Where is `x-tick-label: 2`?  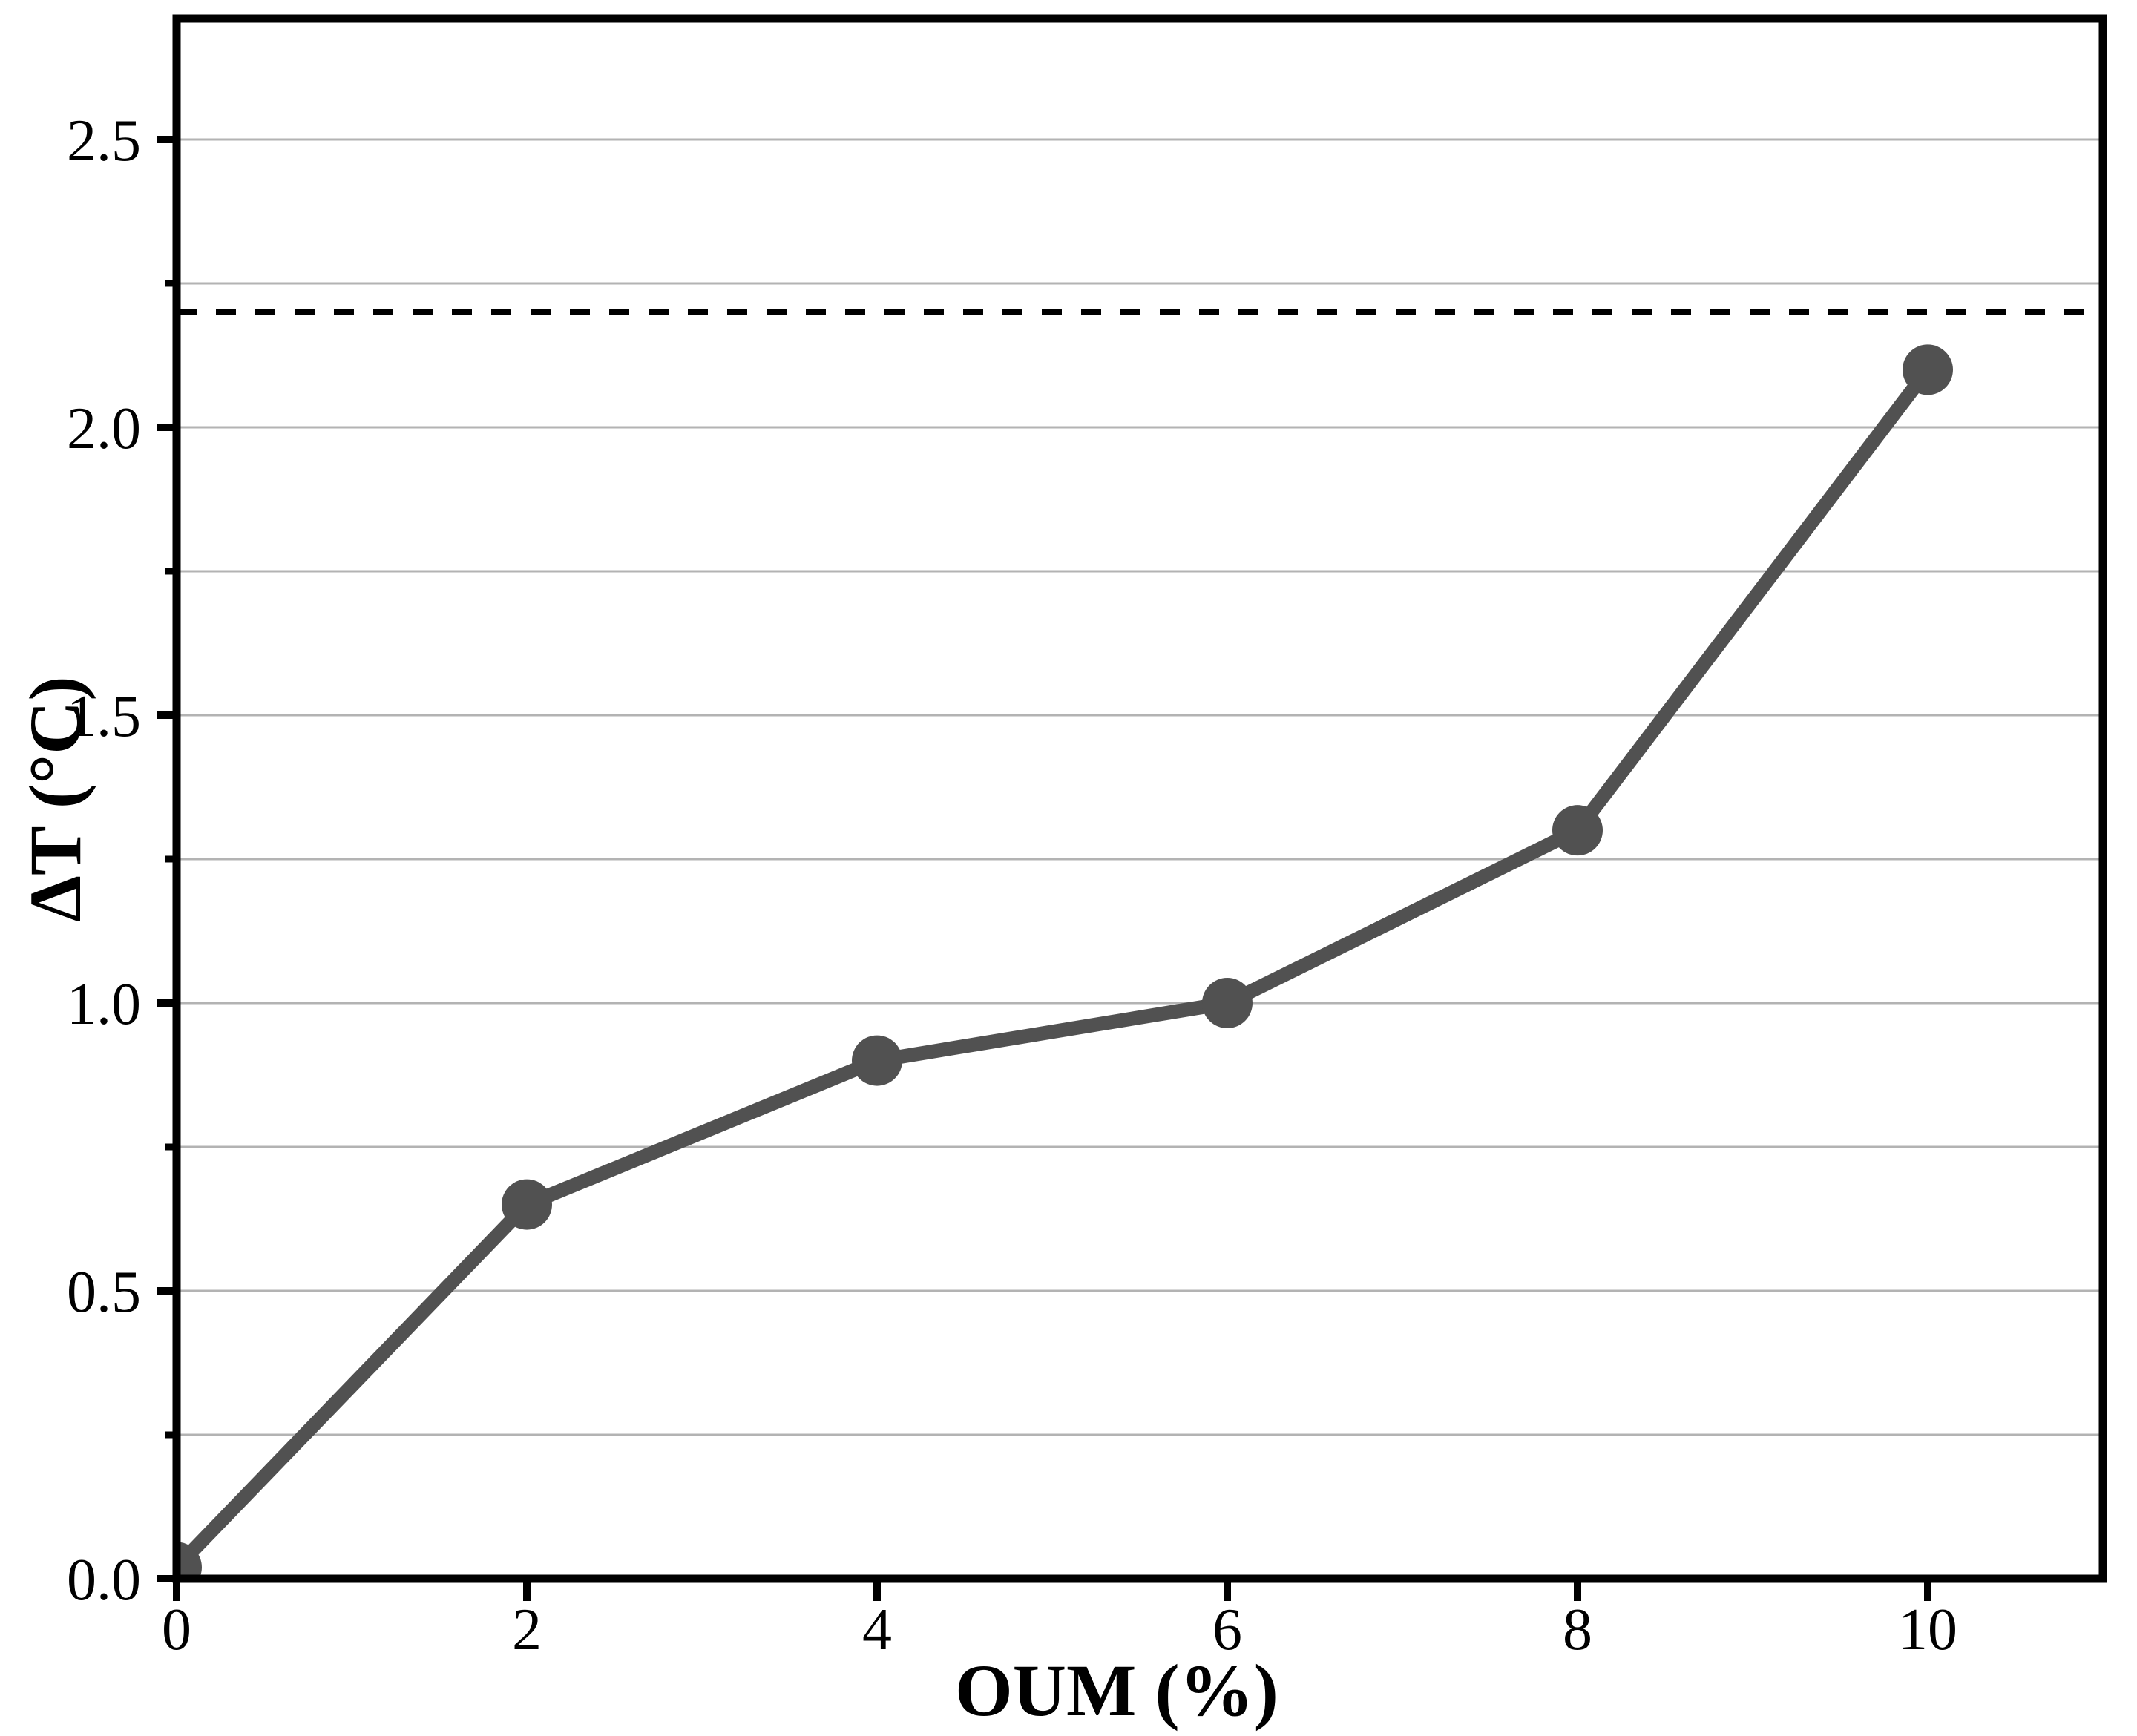 x-tick-label: 2 is located at coordinates (527, 1630).